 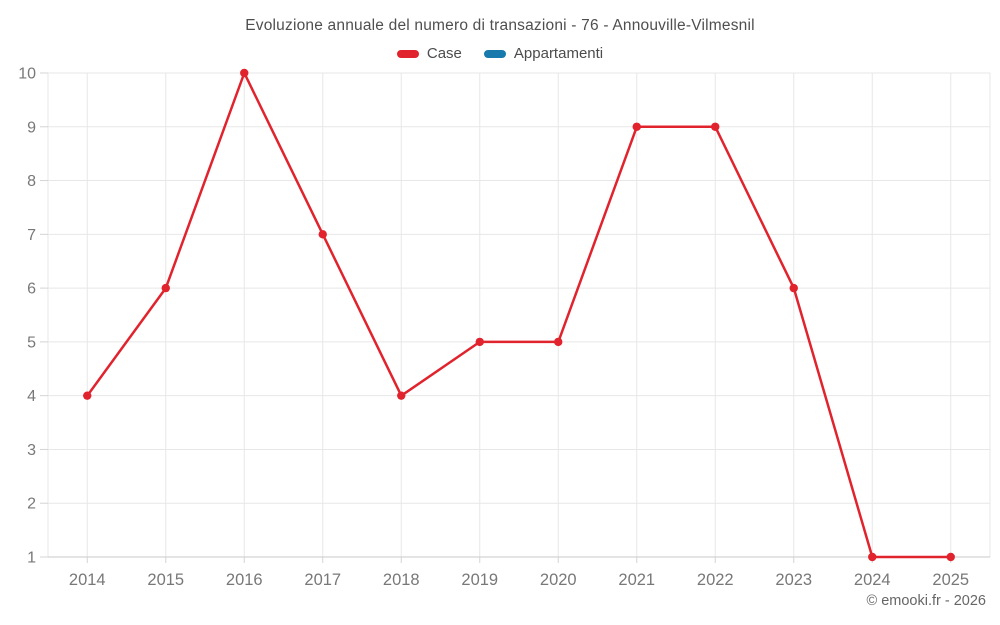 What do you see at coordinates (31, 396) in the screenshot?
I see `svg-text: 4` at bounding box center [31, 396].